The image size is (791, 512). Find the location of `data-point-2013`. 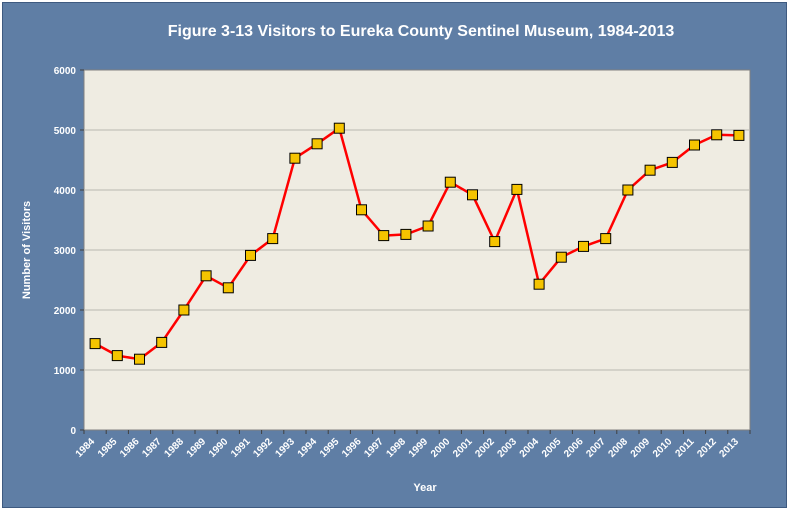

data-point-2013 is located at coordinates (739, 135).